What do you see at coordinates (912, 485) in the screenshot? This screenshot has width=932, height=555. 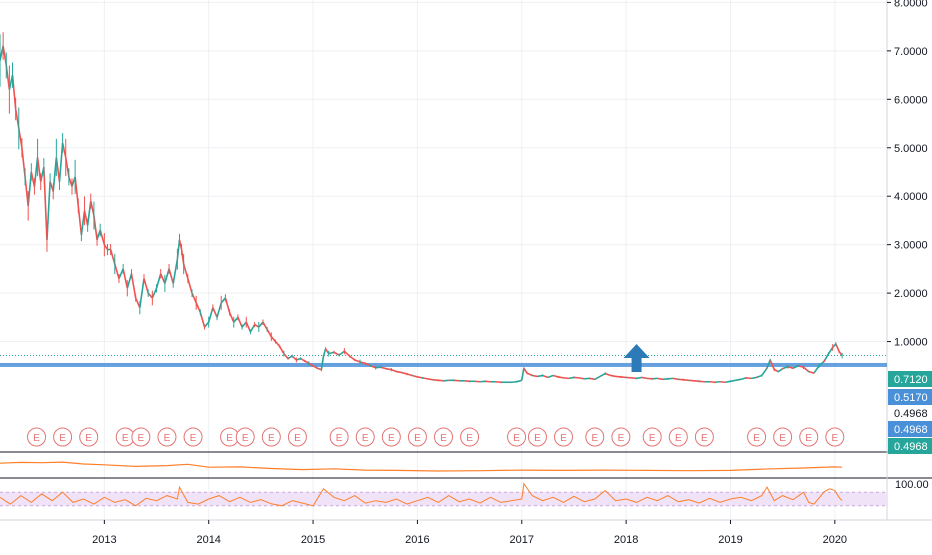 I see `indicator2-scale-label: 100.00` at bounding box center [912, 485].